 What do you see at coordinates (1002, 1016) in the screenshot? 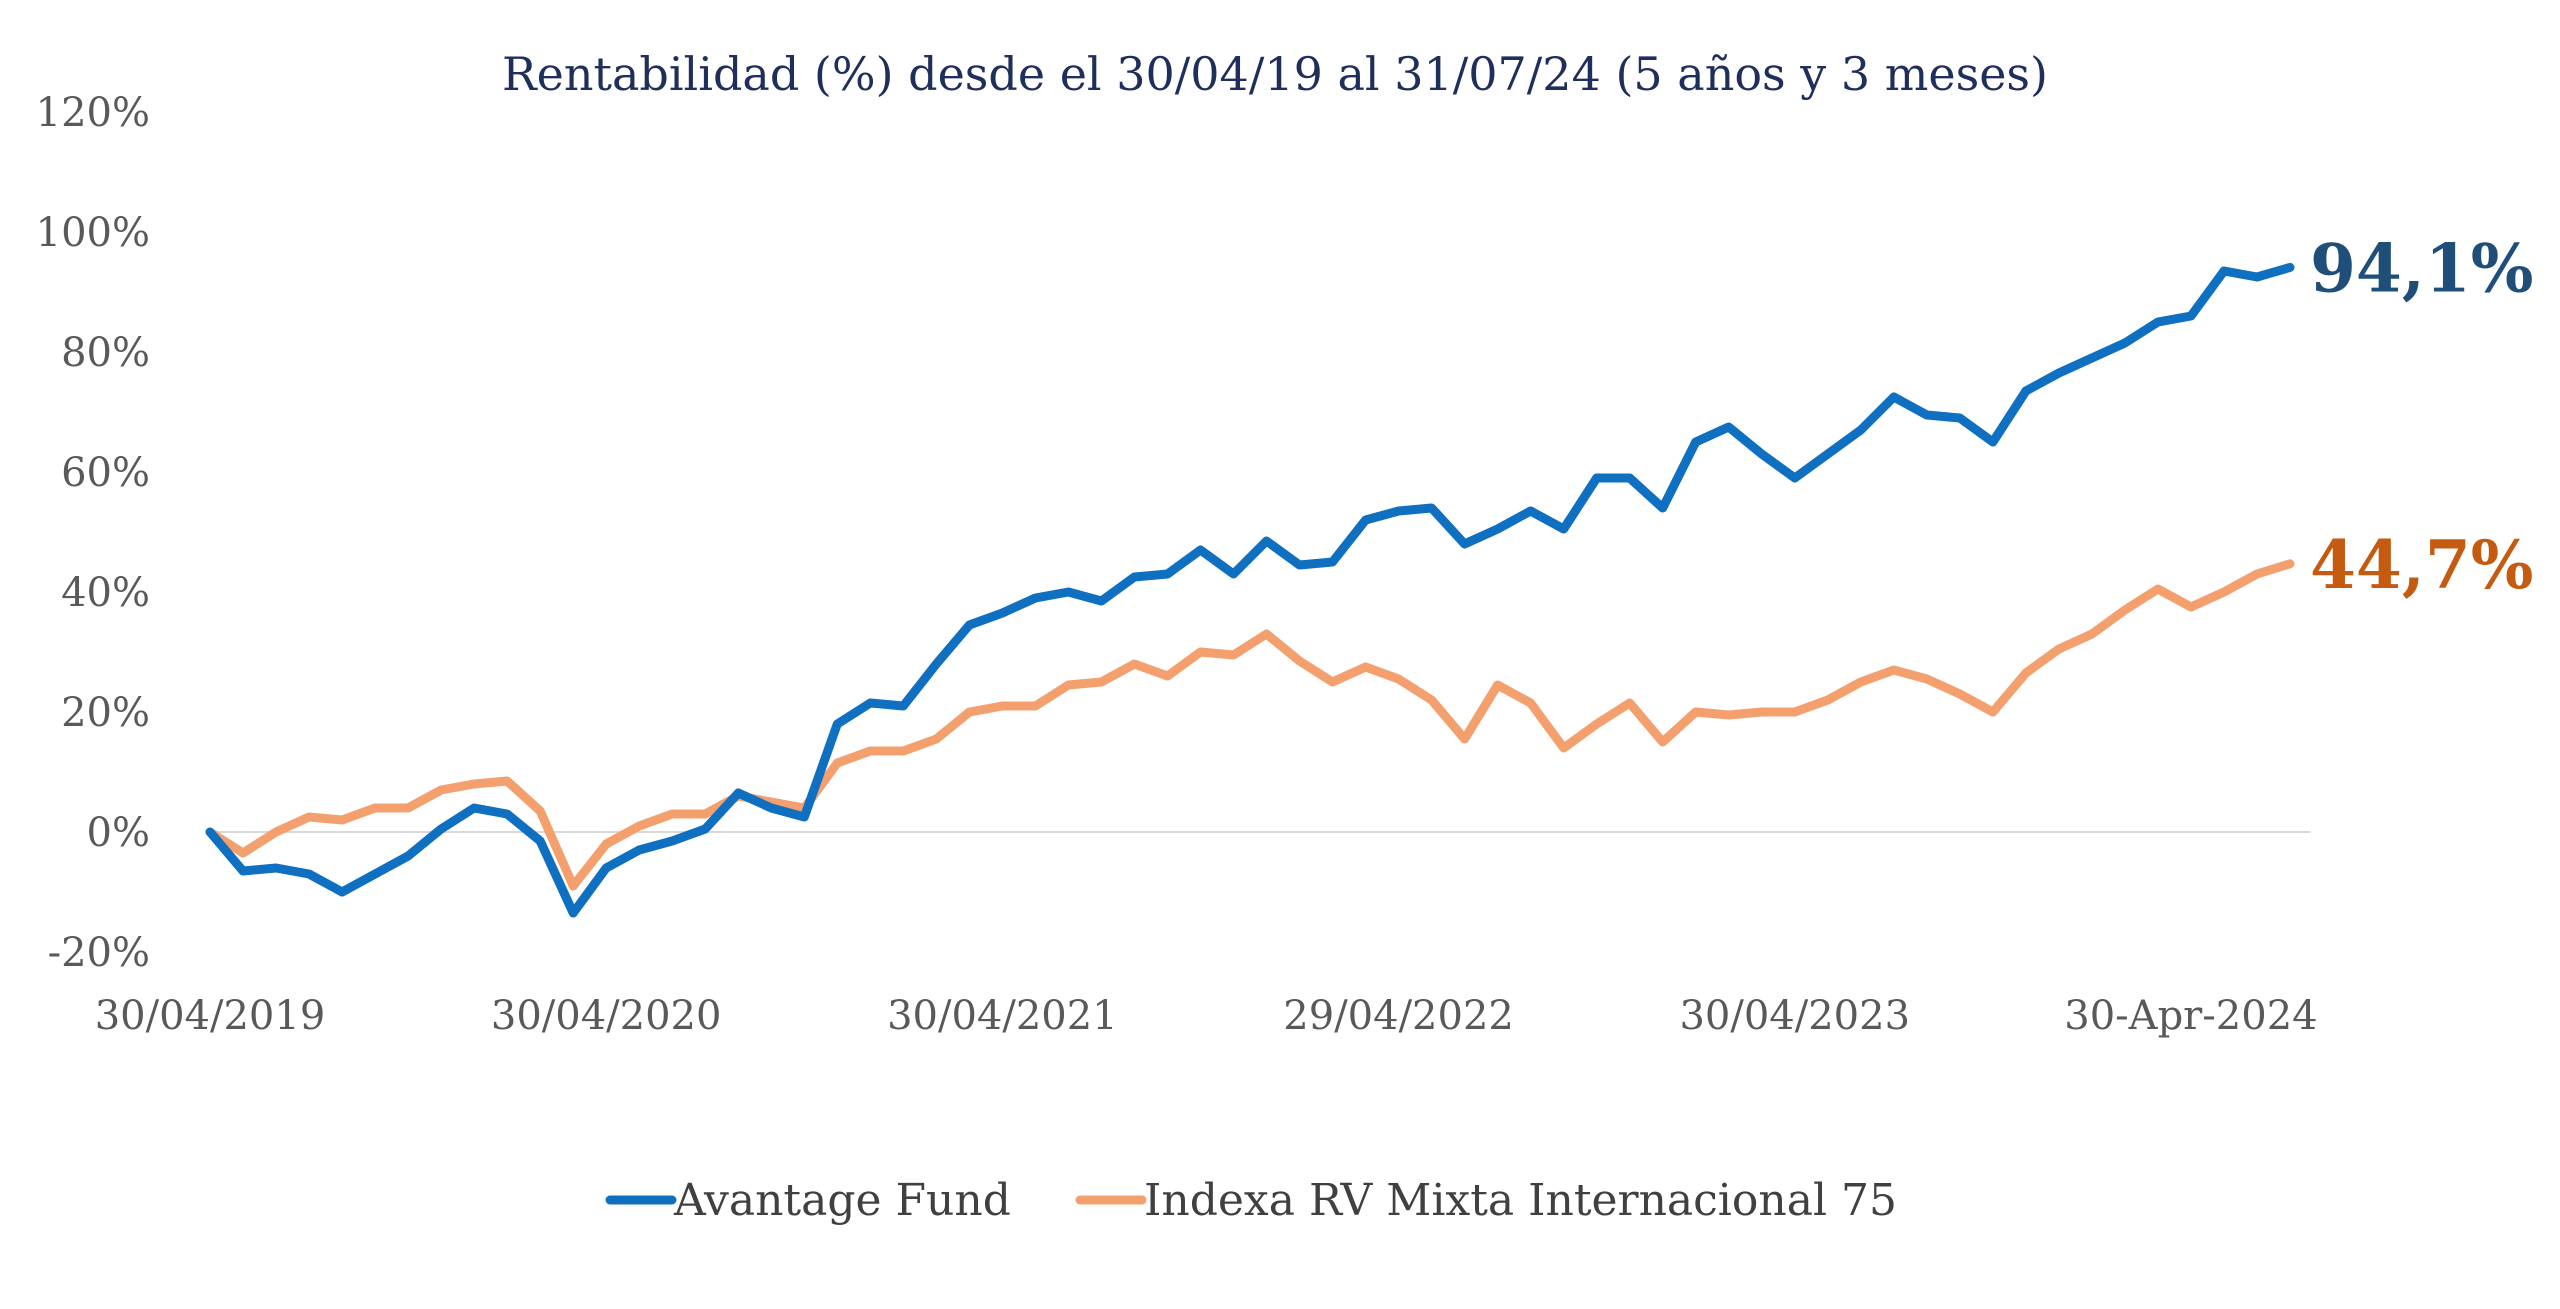
I see `x-tick-label: 30/04/2021` at bounding box center [1002, 1016].